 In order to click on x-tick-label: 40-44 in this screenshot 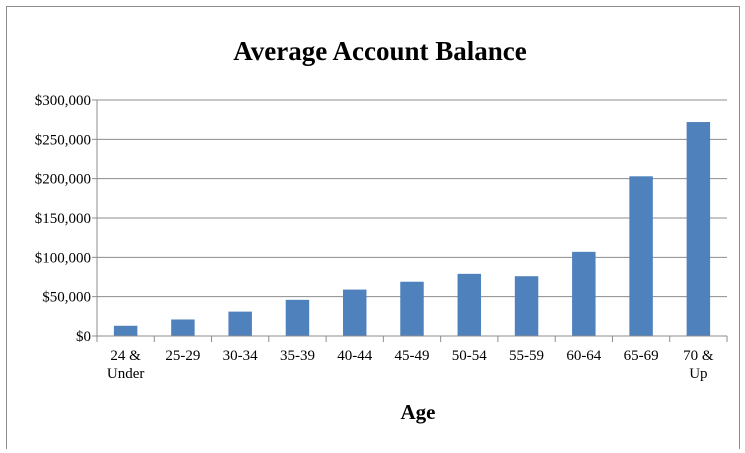, I will do `click(354, 356)`.